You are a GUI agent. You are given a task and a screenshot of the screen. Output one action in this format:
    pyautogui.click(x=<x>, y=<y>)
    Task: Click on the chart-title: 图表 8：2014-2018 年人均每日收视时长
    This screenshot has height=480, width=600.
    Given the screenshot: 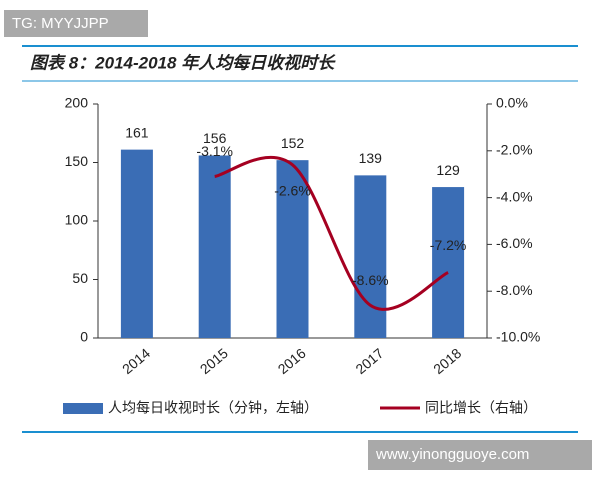 What is the action you would take?
    pyautogui.click(x=183, y=62)
    